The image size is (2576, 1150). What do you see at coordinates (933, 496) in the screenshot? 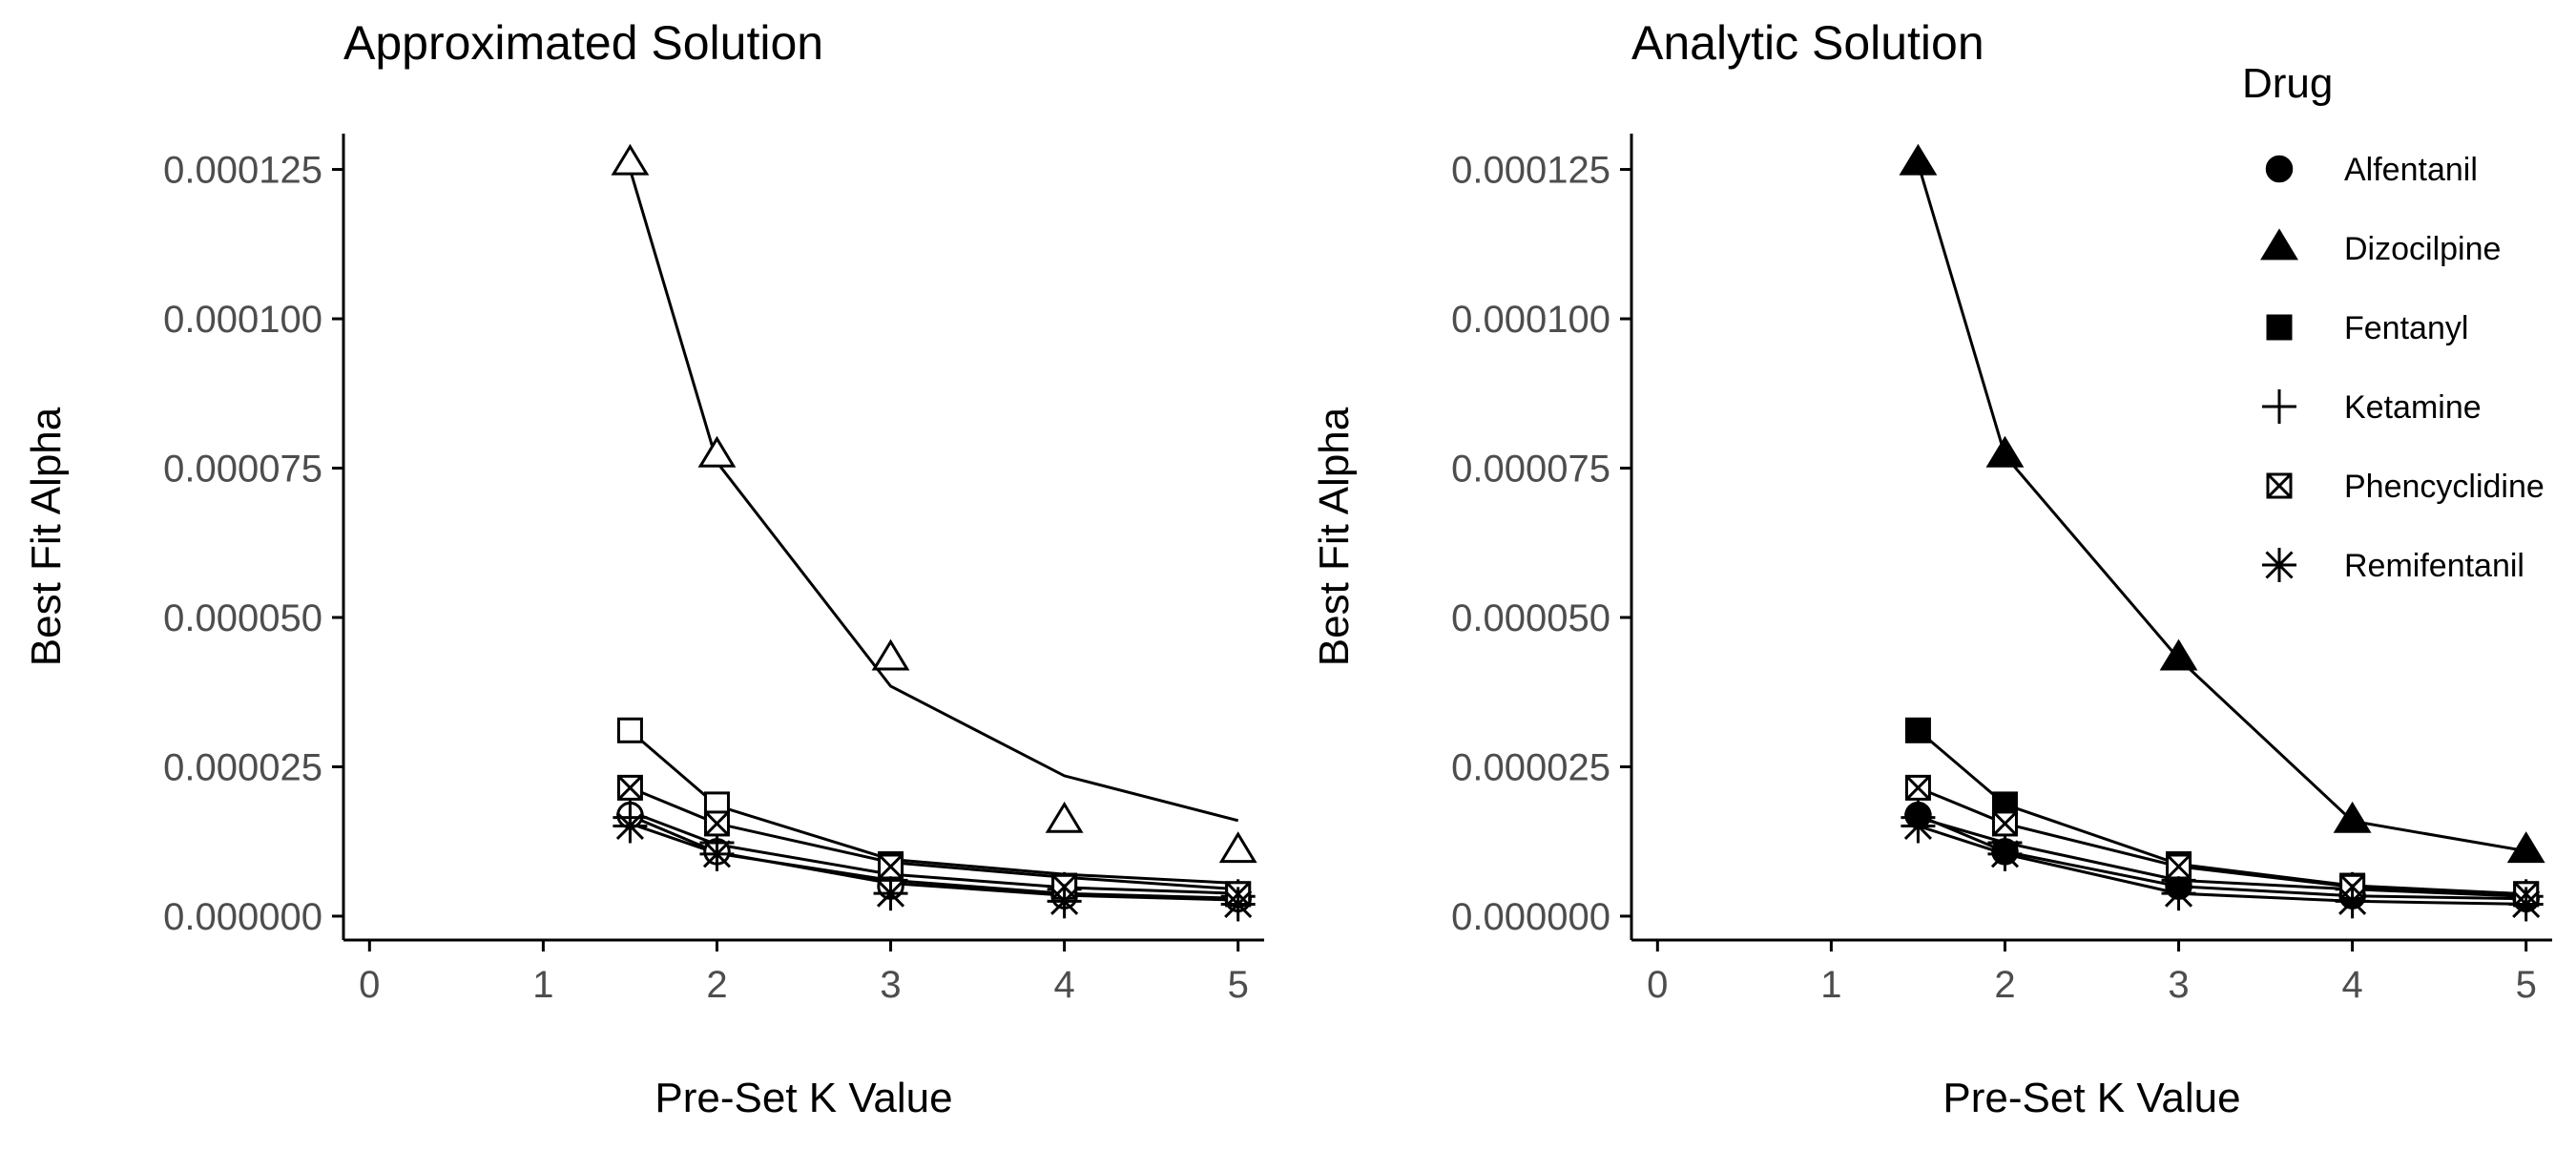
I see `series-line-dizocilpine` at bounding box center [933, 496].